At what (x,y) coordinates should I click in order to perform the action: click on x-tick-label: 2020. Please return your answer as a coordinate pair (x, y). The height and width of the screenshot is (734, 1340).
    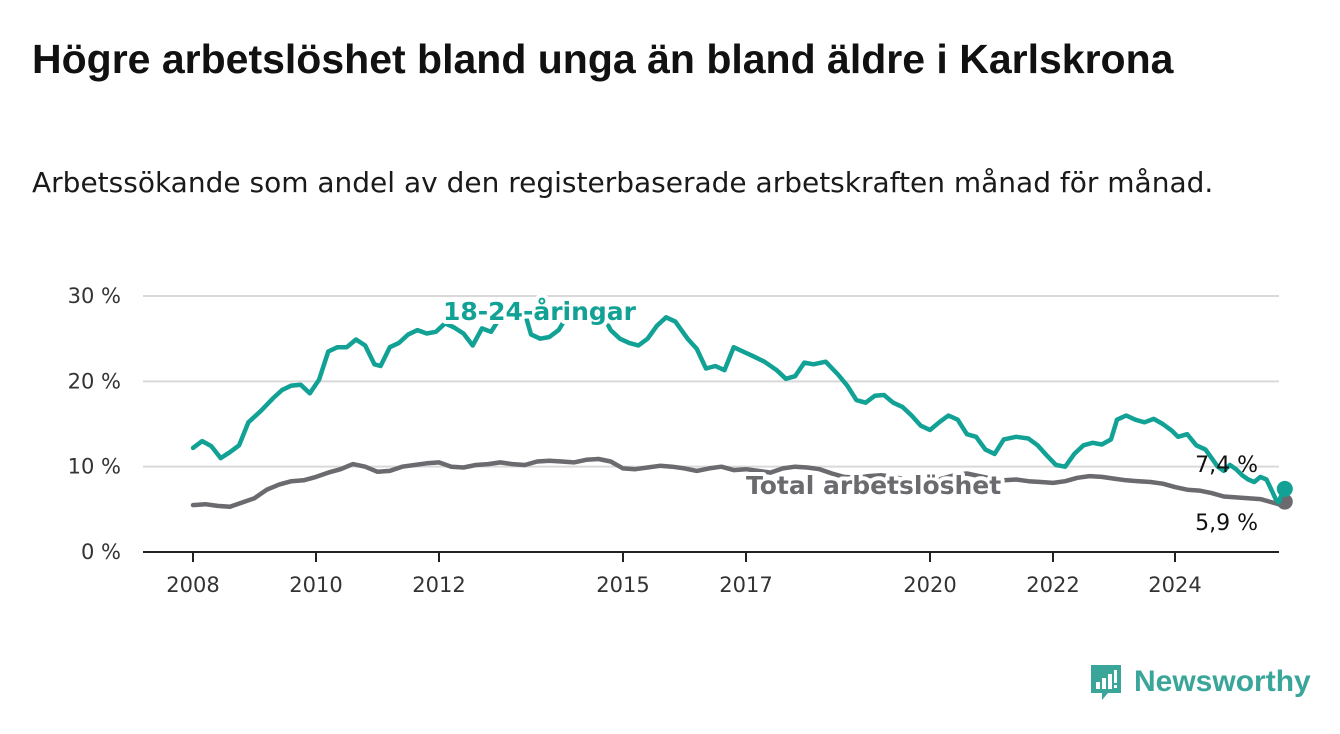
    Looking at the image, I should click on (929, 585).